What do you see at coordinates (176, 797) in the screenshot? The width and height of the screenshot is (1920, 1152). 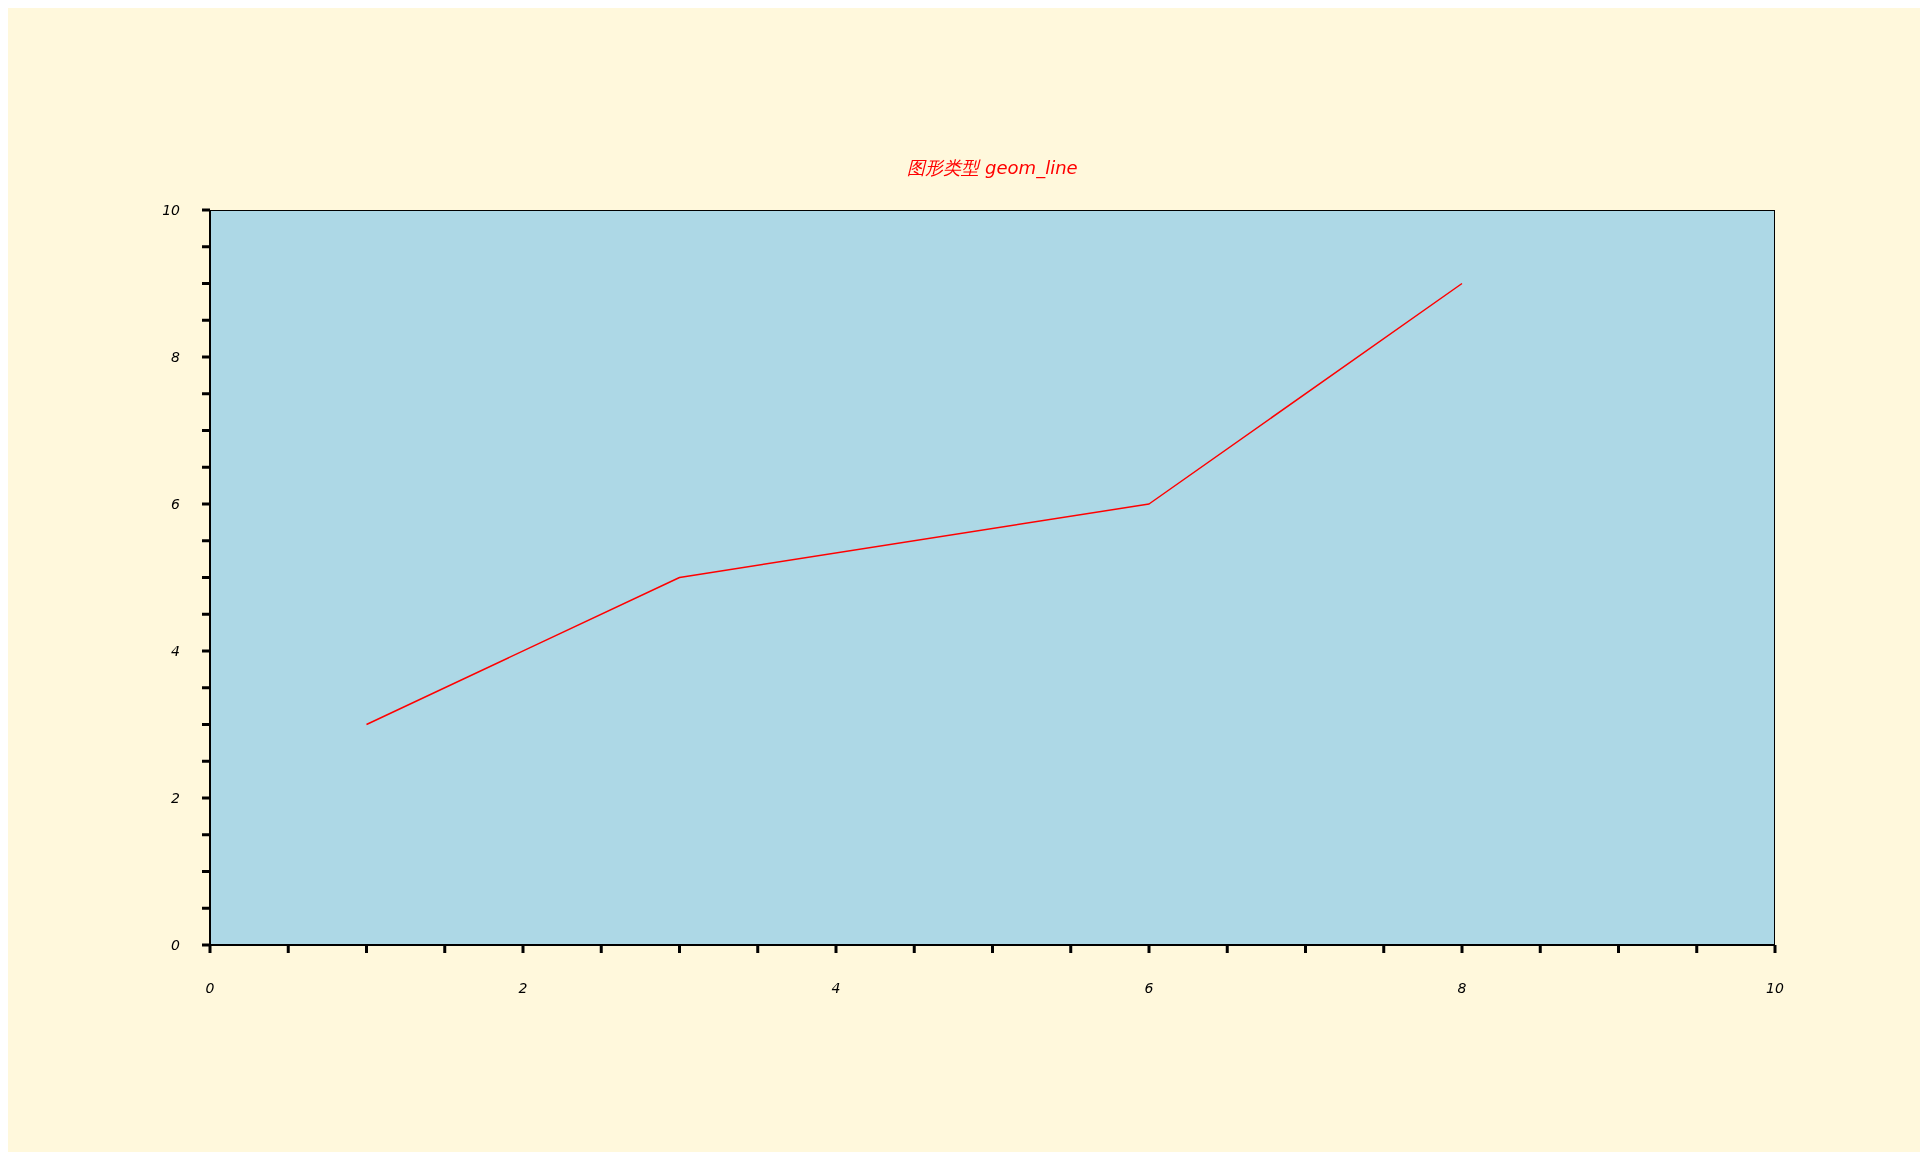 I see `y-tick-label: 2` at bounding box center [176, 797].